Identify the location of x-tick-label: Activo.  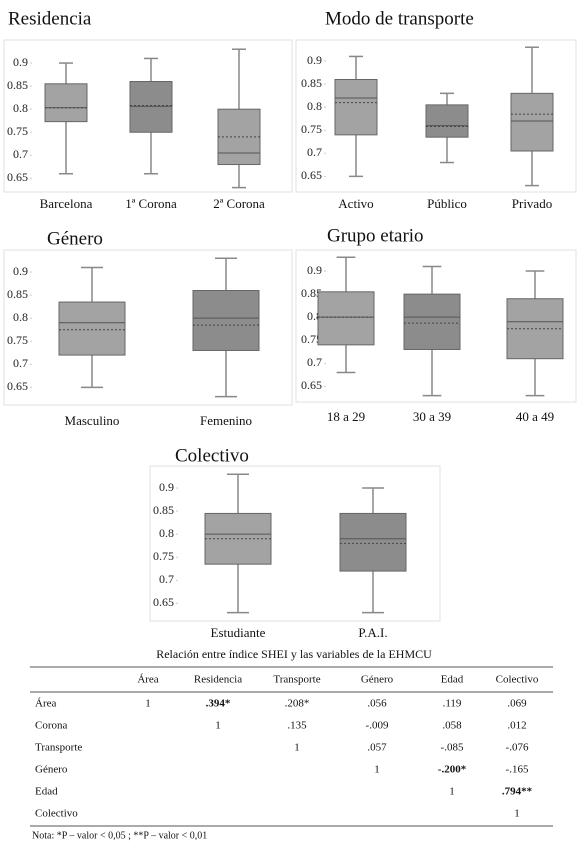
(355, 203).